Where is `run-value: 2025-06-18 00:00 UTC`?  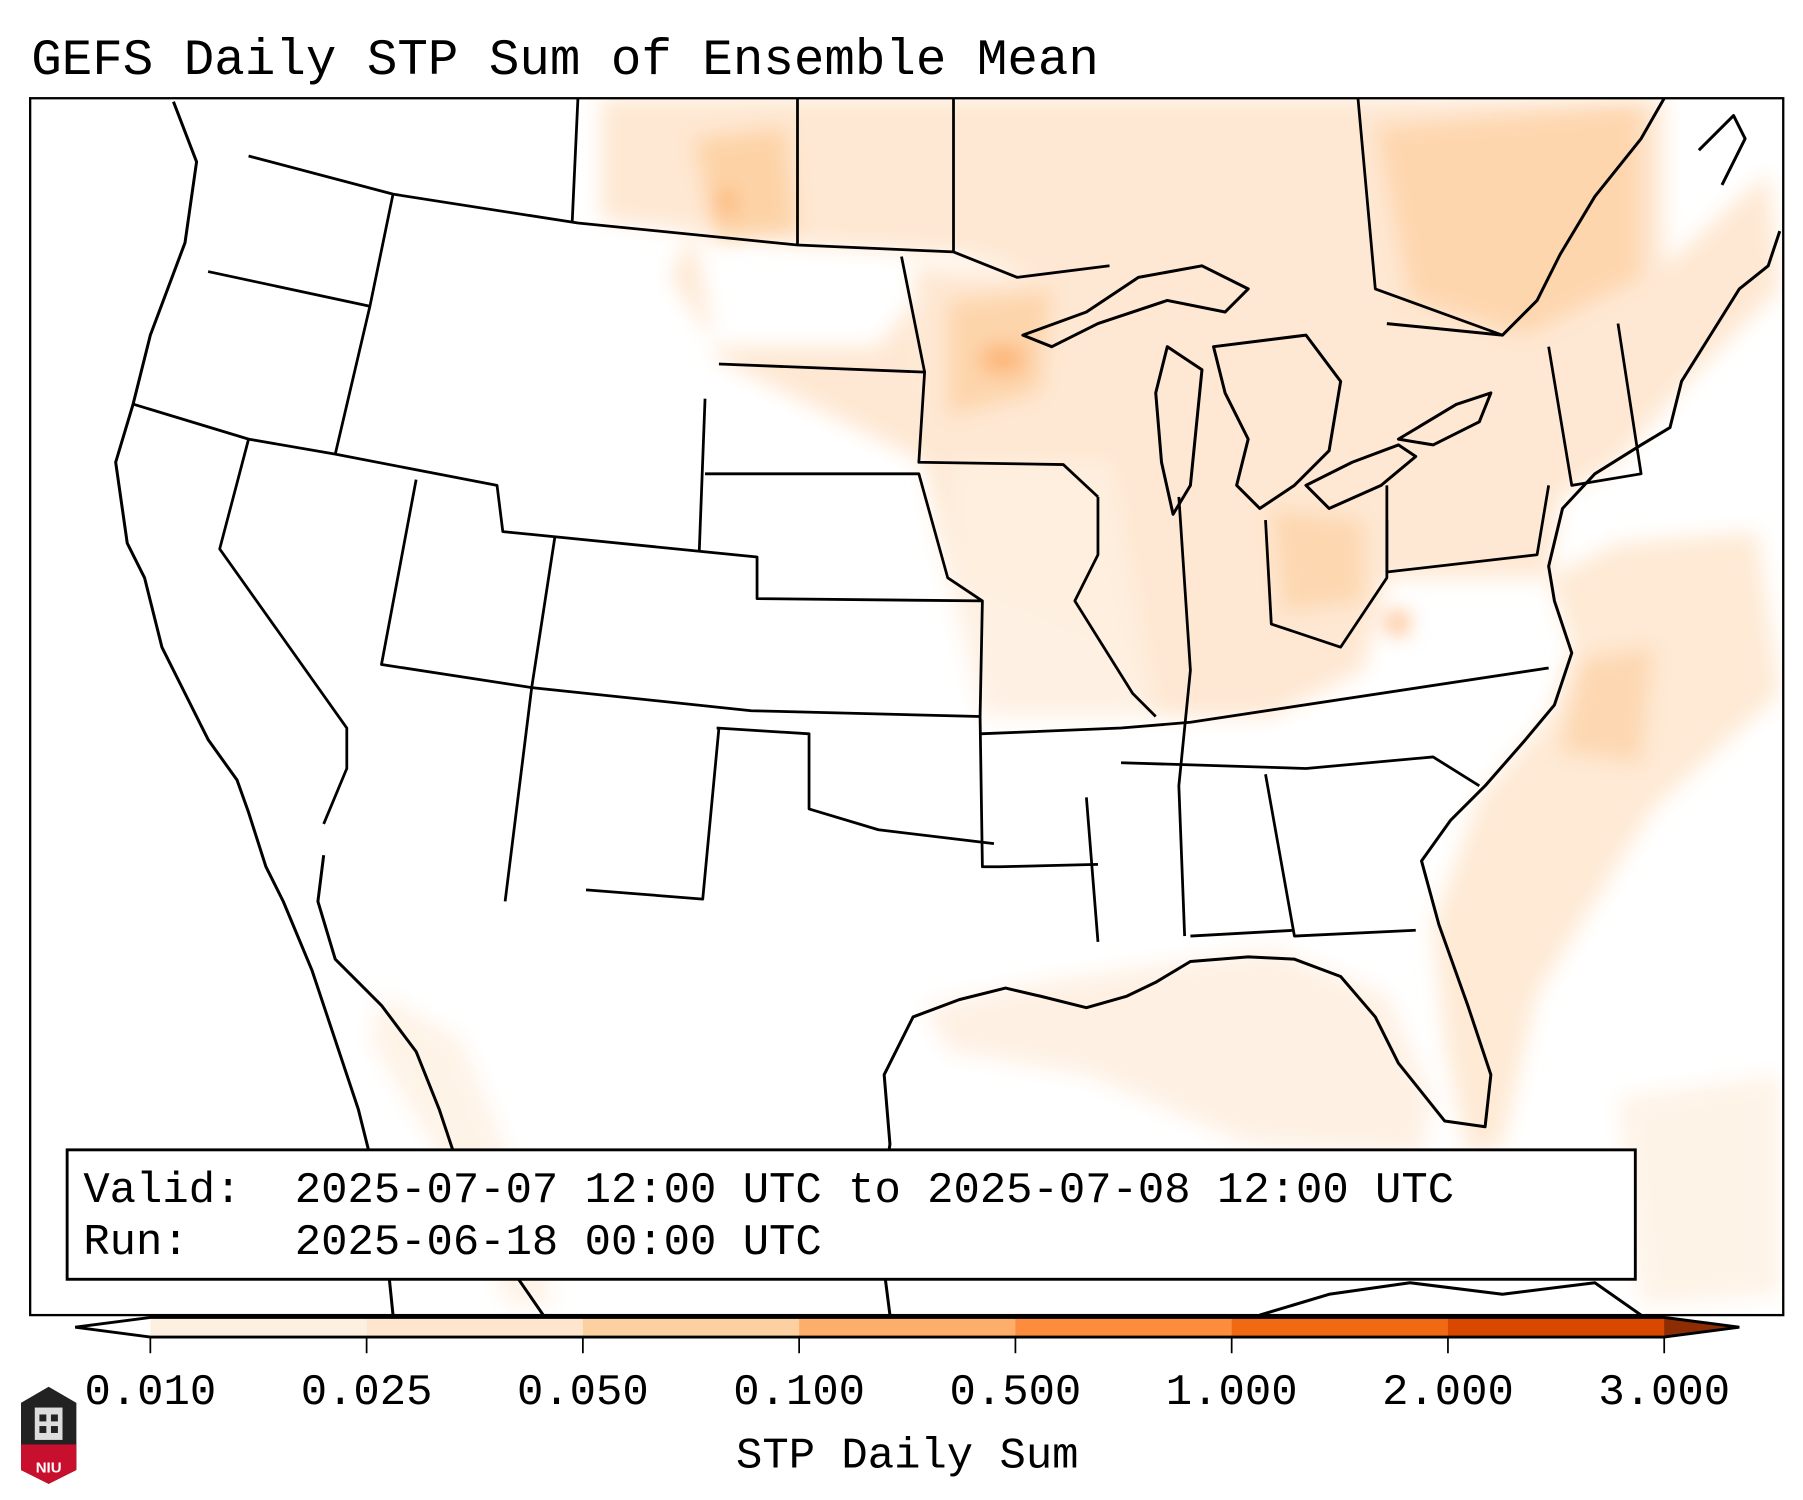
run-value: 2025-06-18 00:00 UTC is located at coordinates (558, 1243).